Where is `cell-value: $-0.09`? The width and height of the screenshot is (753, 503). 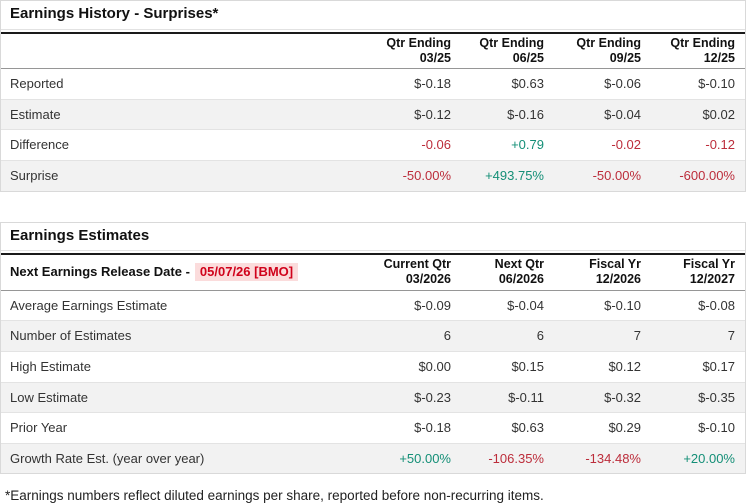 cell-value: $-0.09 is located at coordinates (432, 305).